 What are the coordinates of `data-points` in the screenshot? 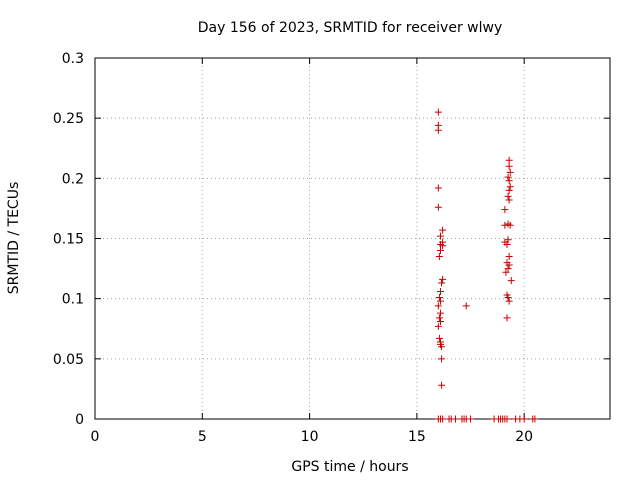 It's located at (486, 265).